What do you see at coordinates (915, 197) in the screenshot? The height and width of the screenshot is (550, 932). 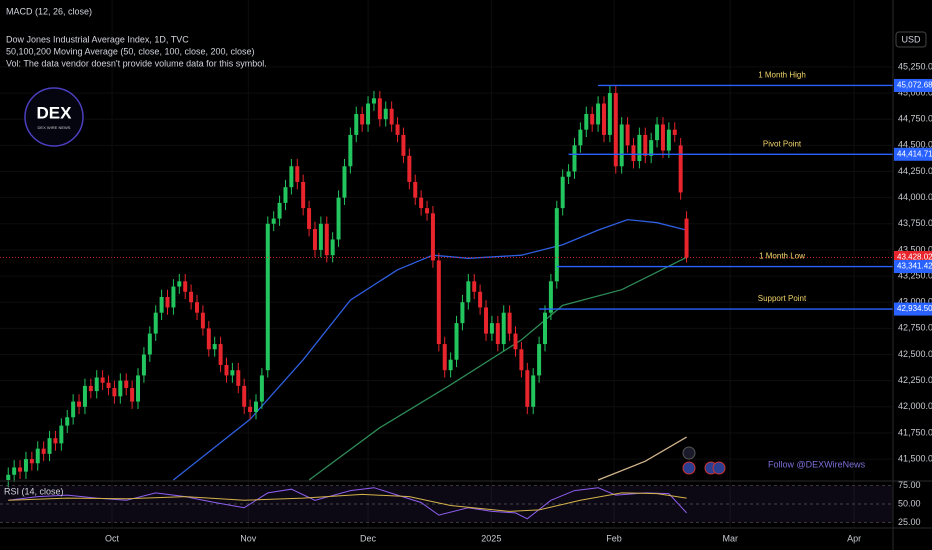 I see `y-tick-label: 44,000.00` at bounding box center [915, 197].